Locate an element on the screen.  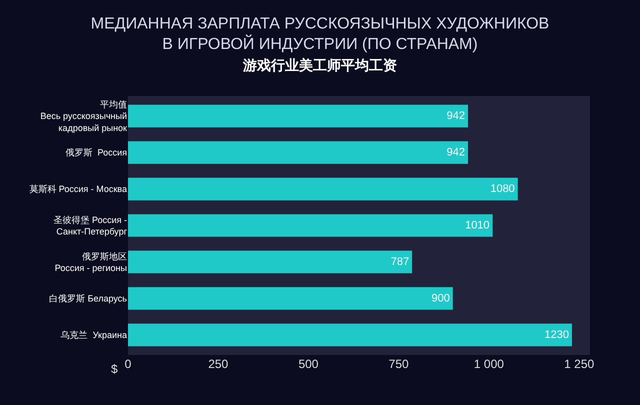
y-tick-label: 白俄罗斯 Беларусь is located at coordinates (88, 299).